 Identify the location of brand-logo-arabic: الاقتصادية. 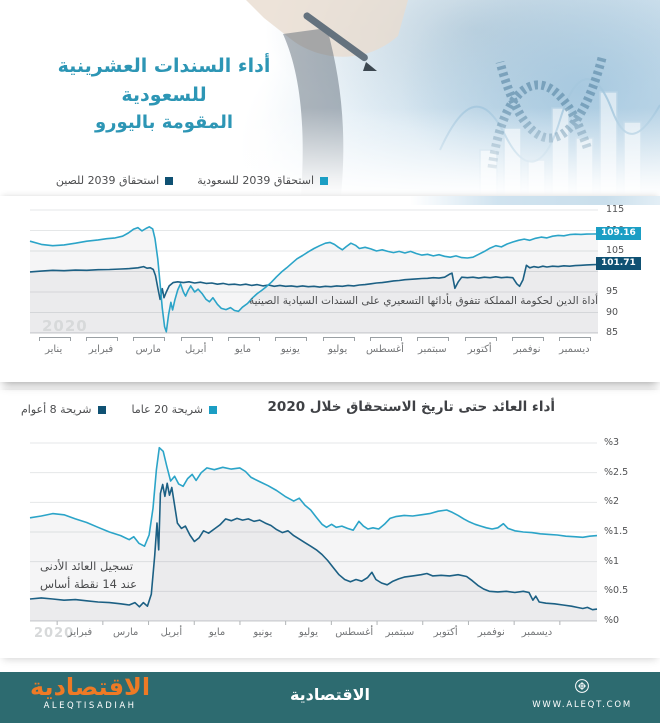
(90, 687).